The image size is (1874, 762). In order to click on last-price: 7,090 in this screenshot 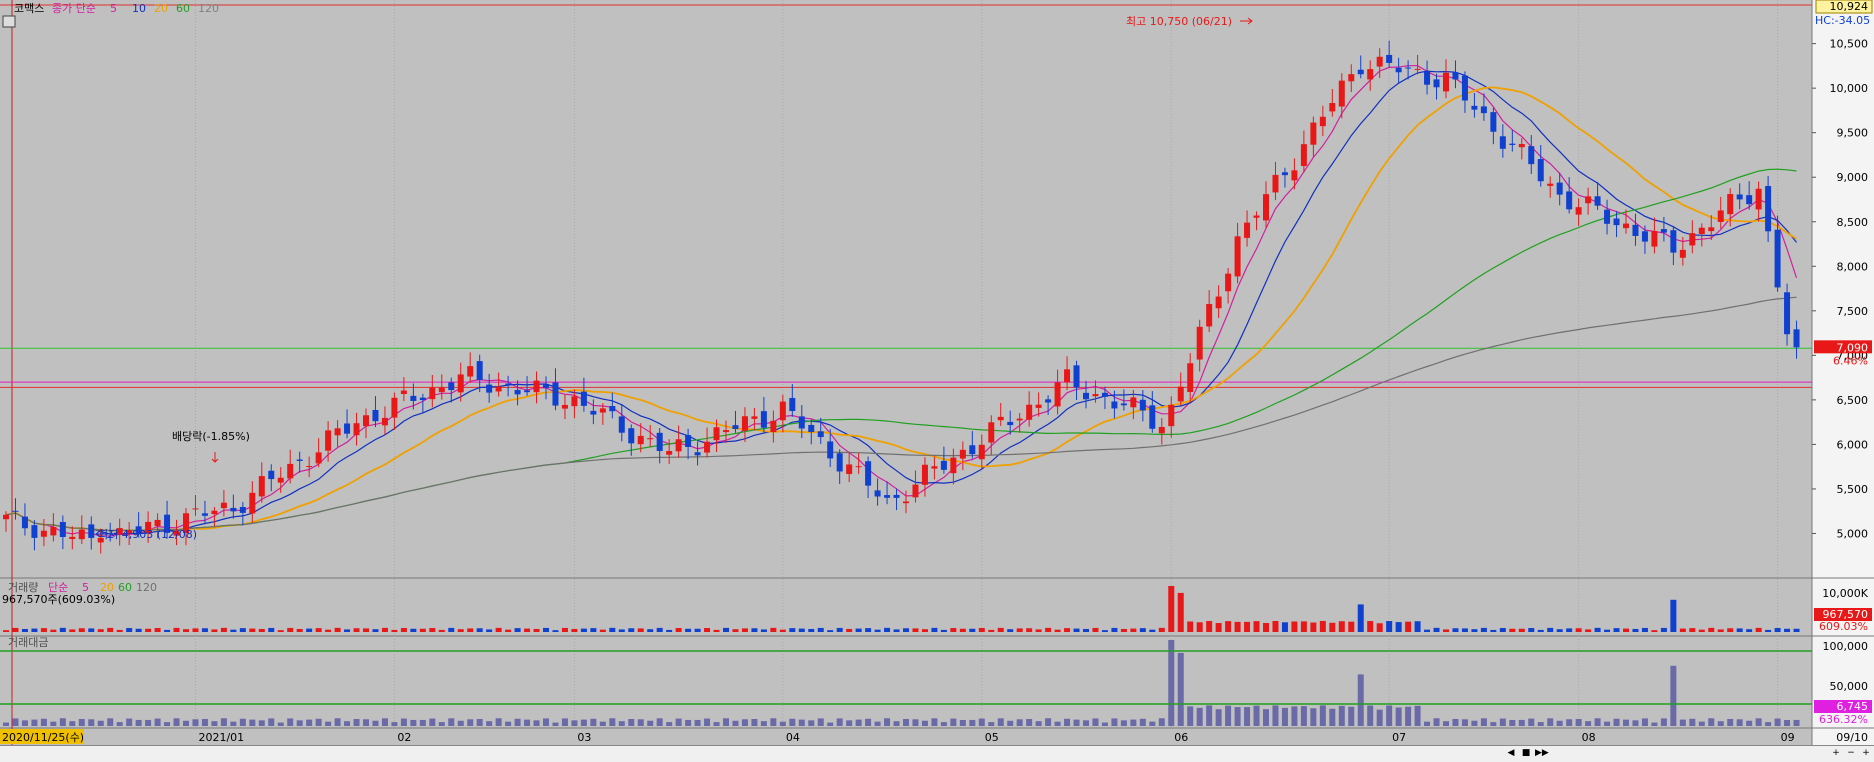, I will do `click(1853, 347)`.